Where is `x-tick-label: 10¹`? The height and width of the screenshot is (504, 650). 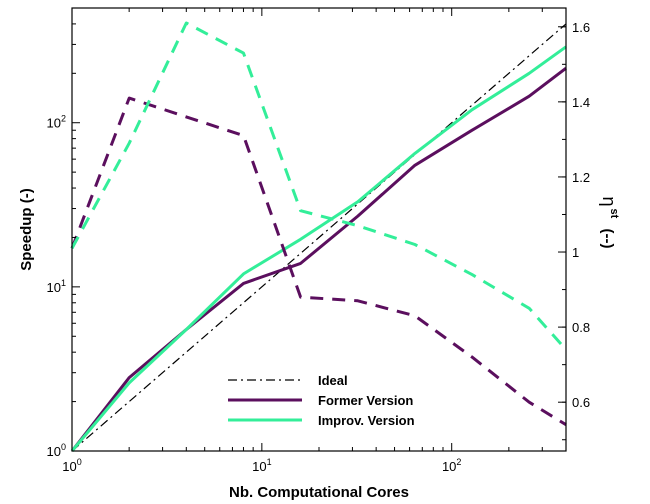 x-tick-label: 10¹ is located at coordinates (261, 465).